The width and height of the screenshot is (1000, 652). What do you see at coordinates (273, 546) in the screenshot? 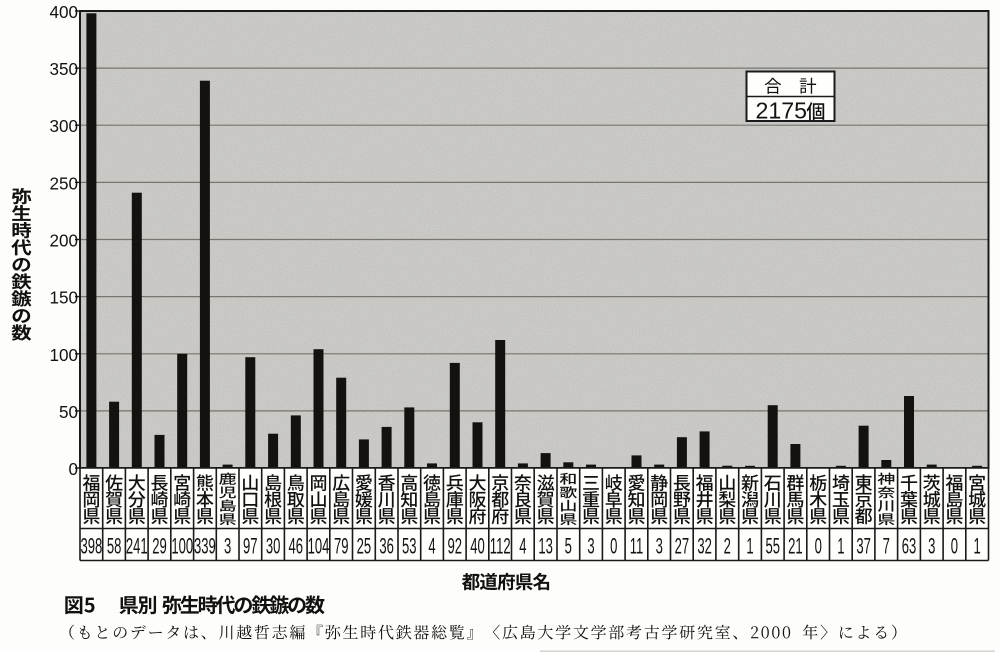
I see `svg-text: 30` at bounding box center [273, 546].